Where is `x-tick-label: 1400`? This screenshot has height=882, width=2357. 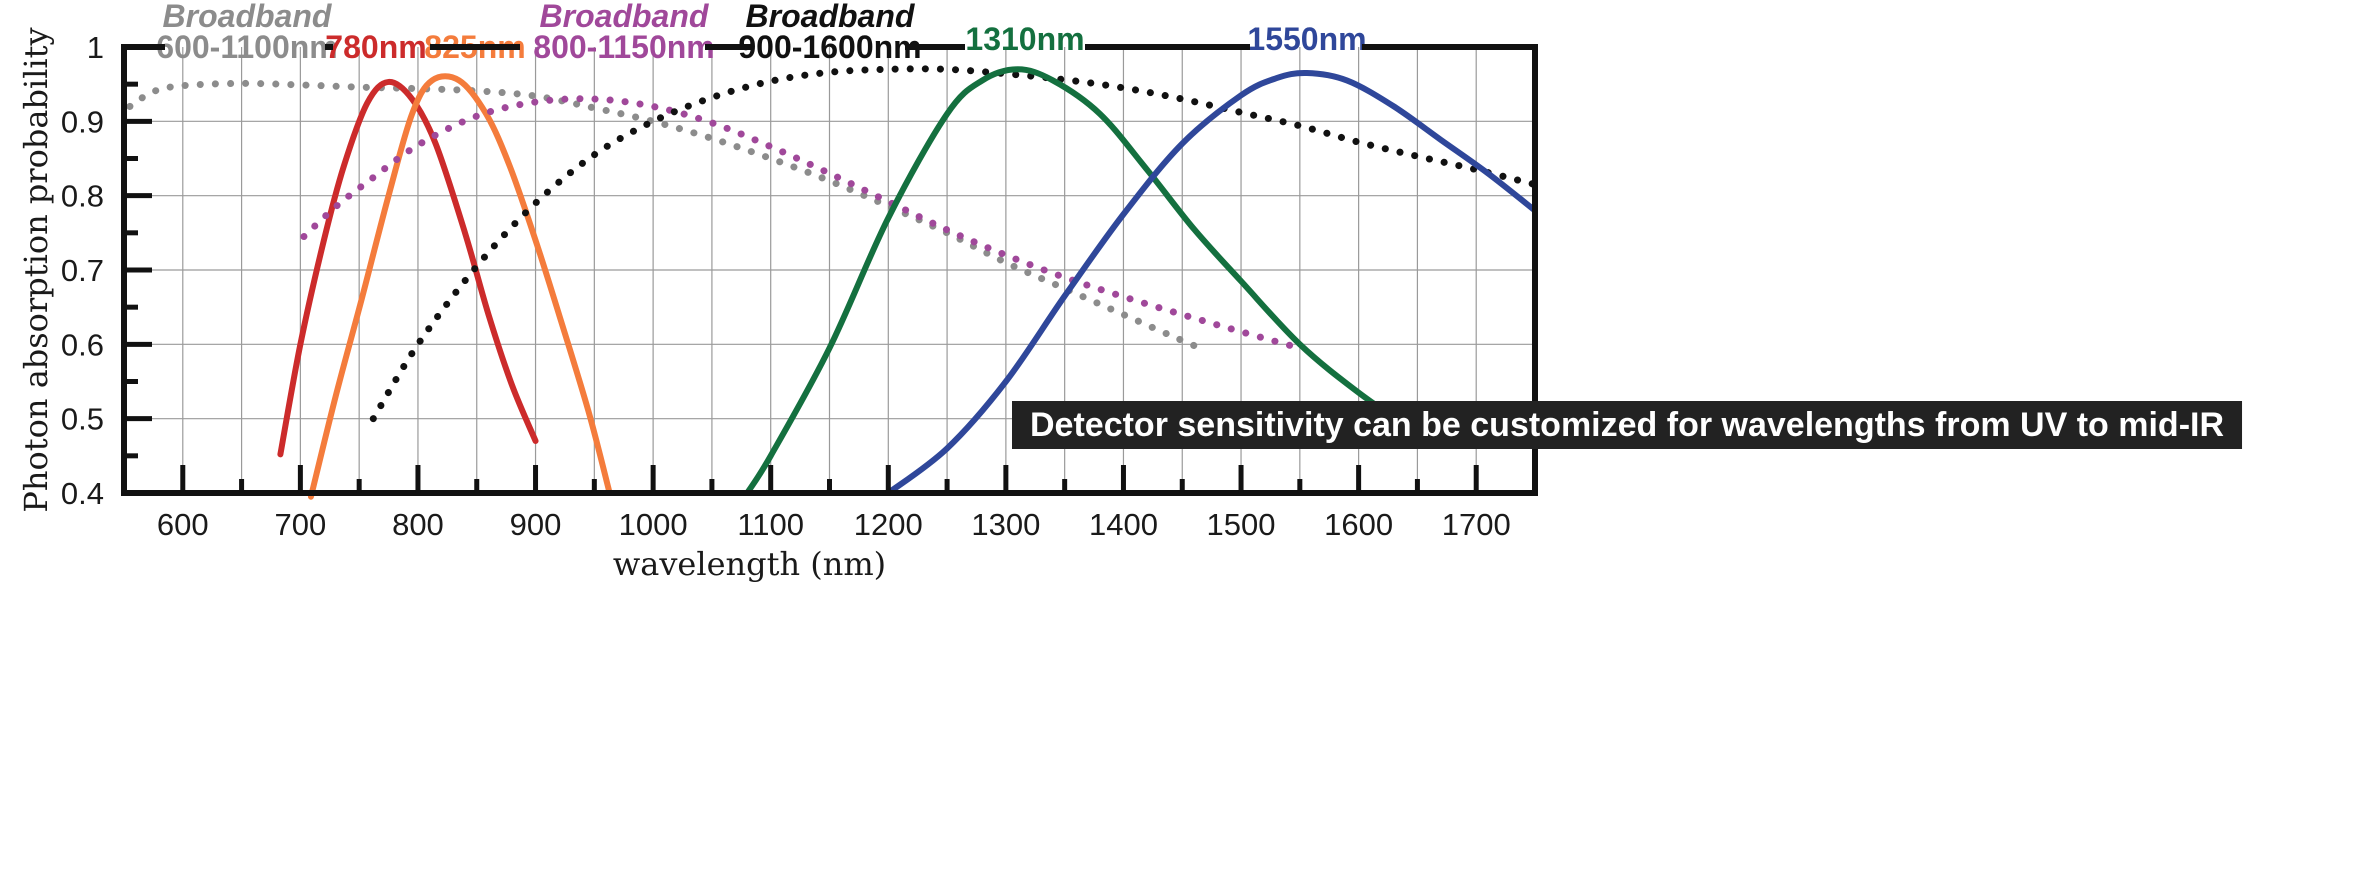 x-tick-label: 1400 is located at coordinates (1123, 524).